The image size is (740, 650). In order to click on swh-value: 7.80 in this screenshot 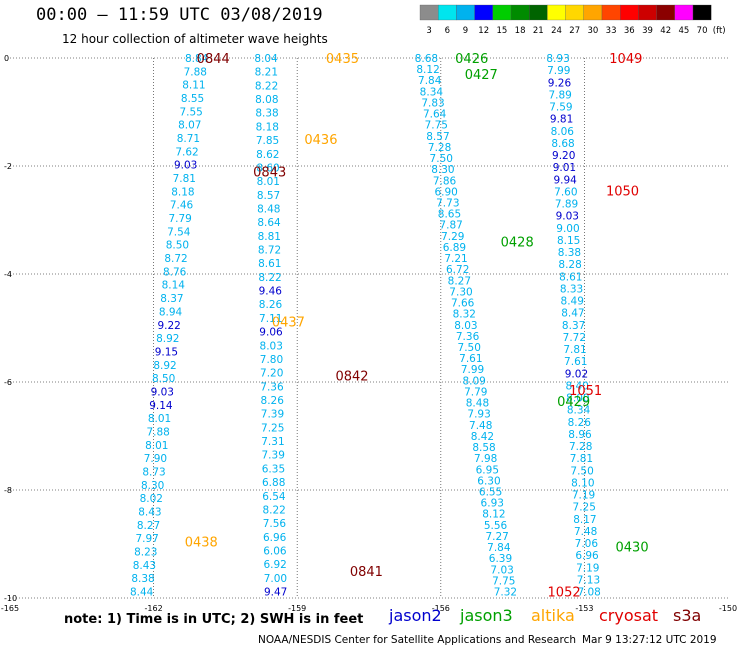, I will do `click(271, 360)`.